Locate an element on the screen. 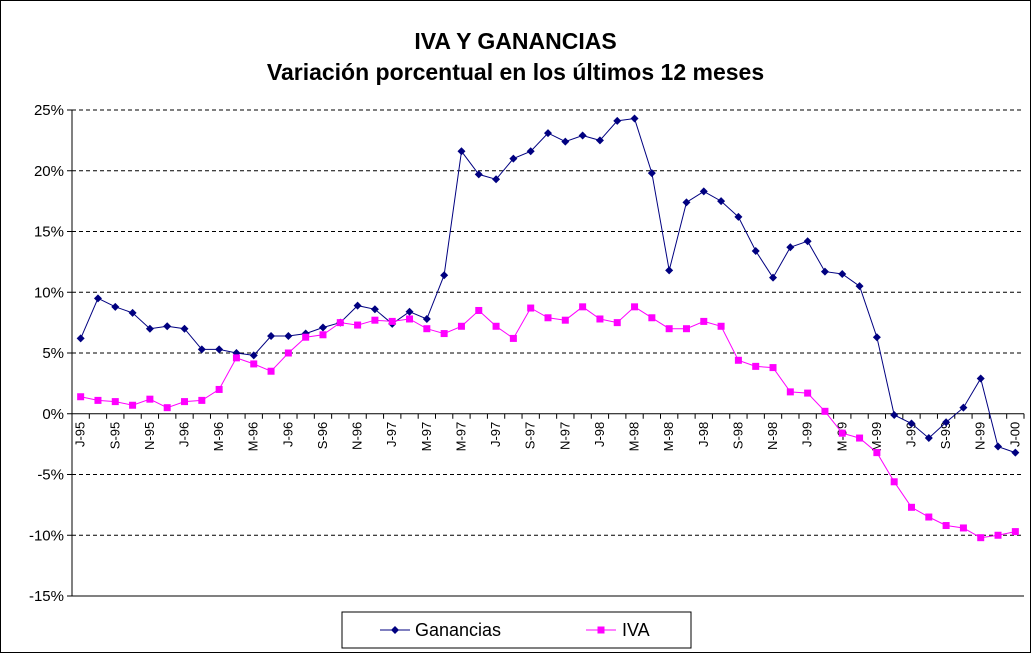 The height and width of the screenshot is (653, 1031). x-tick-label: J-98 is located at coordinates (703, 434).